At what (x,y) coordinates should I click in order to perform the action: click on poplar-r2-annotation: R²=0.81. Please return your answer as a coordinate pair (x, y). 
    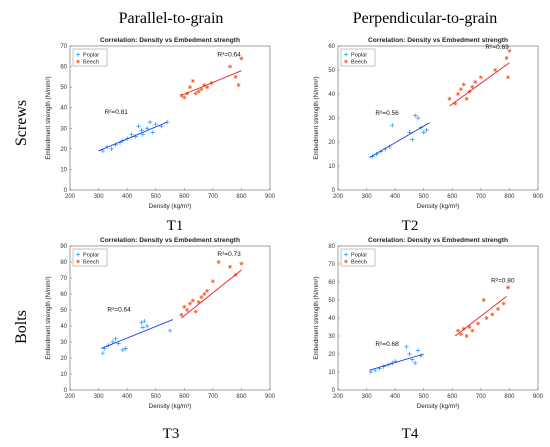
    Looking at the image, I should click on (117, 112).